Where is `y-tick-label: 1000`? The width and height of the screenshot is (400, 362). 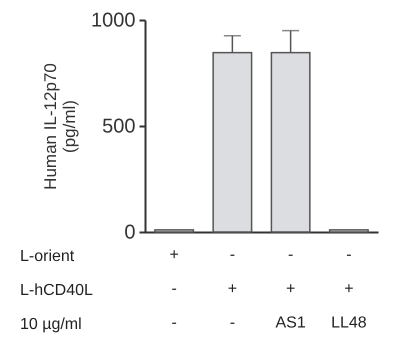
y-tick-label: 1000 is located at coordinates (113, 21).